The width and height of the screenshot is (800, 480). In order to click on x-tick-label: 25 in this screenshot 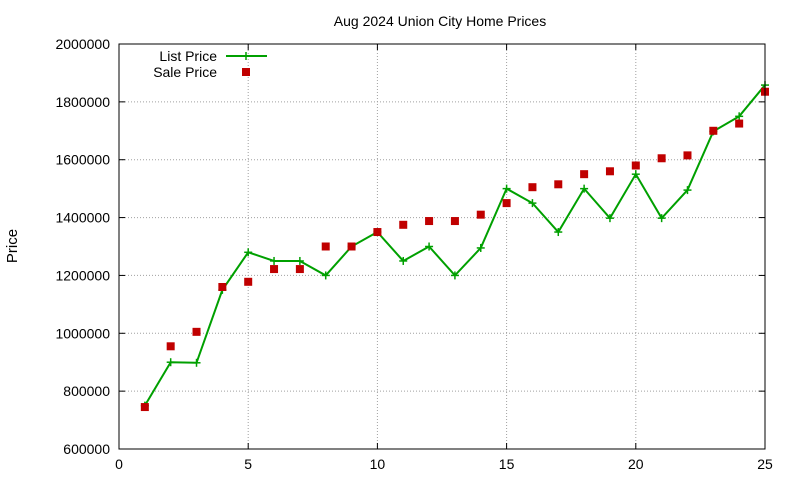, I will do `click(765, 464)`.